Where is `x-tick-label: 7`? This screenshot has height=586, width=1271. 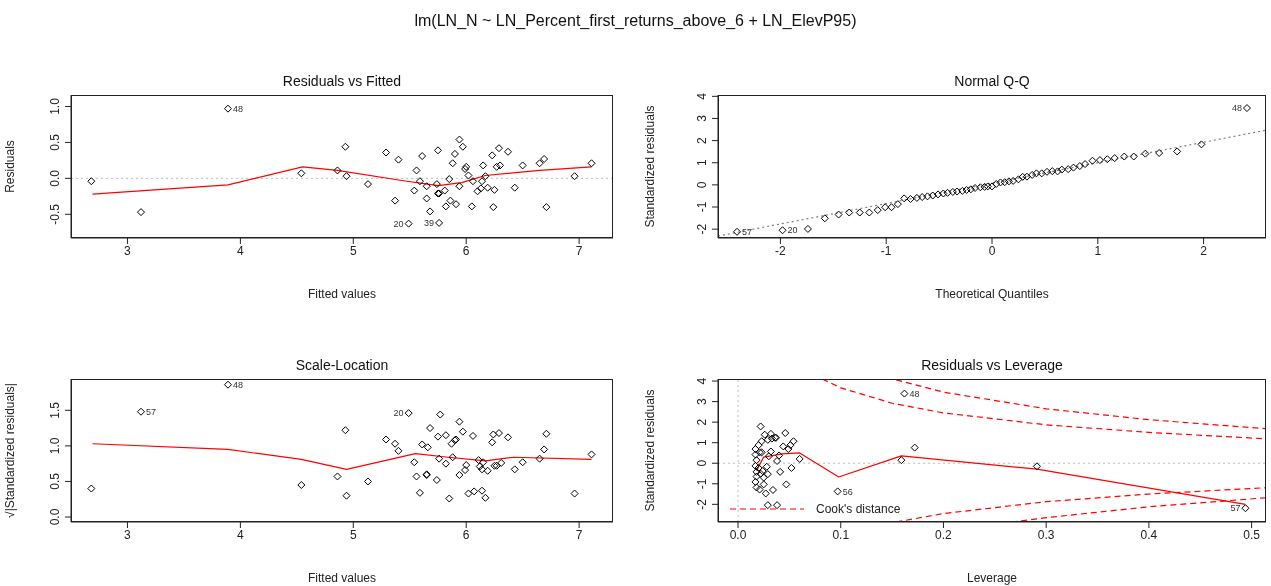 x-tick-label: 7 is located at coordinates (579, 250).